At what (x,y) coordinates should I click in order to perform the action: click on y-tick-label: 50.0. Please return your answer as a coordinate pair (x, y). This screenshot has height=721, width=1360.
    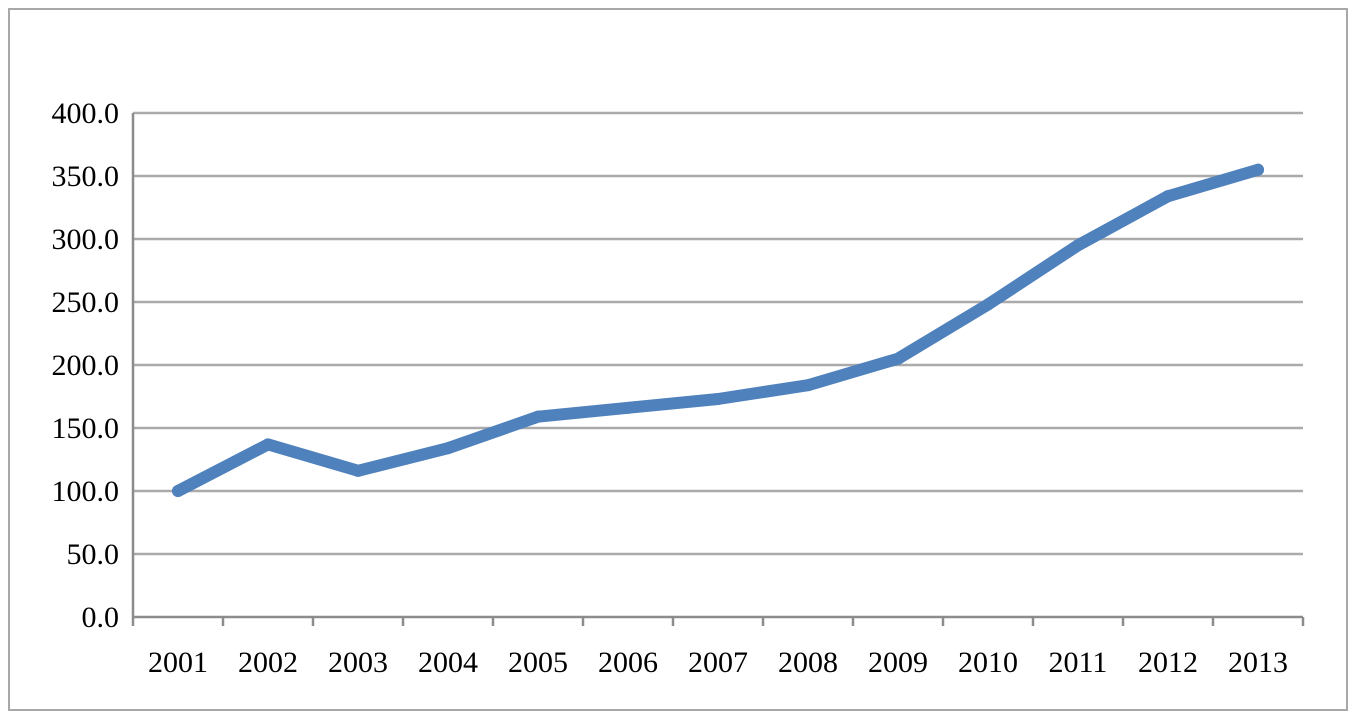
    Looking at the image, I should click on (93, 554).